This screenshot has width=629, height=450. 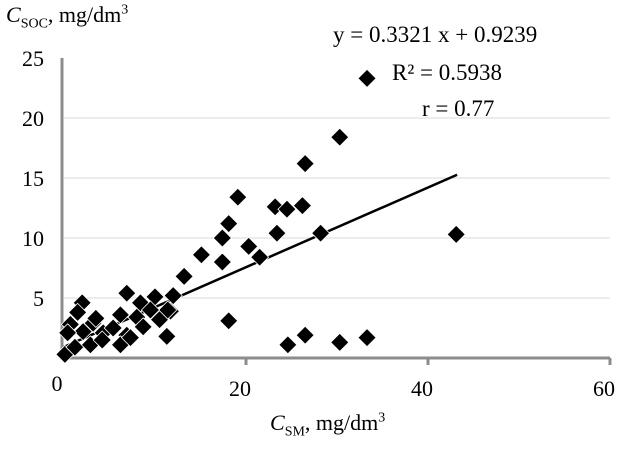 I want to click on equation-annotation: y = 0.3321 x + 0.9239, so click(x=435, y=34).